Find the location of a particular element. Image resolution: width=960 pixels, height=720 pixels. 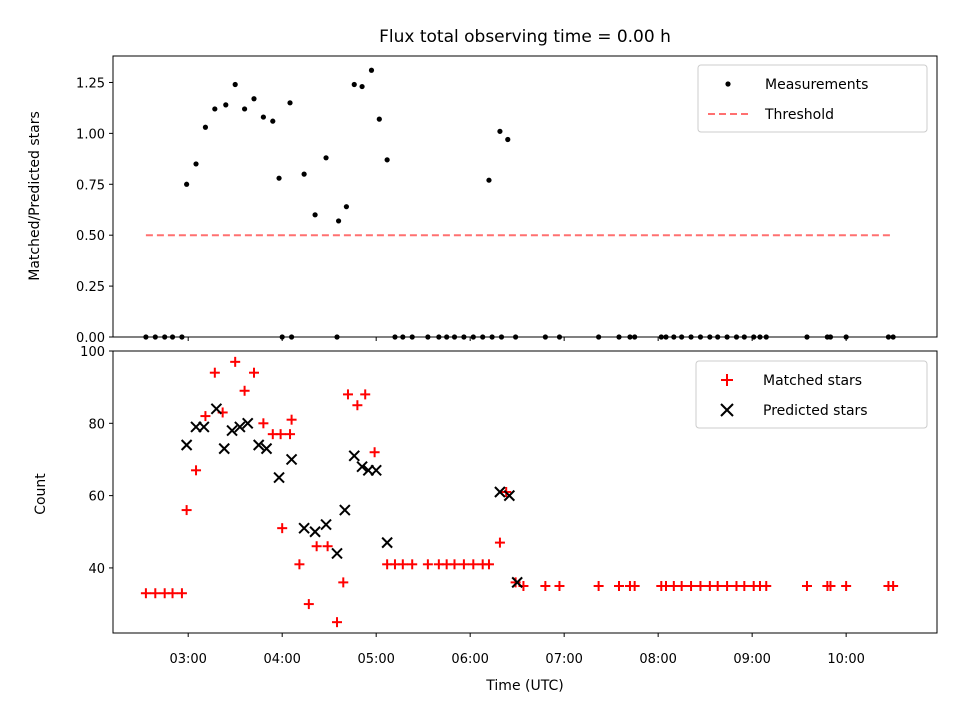

bottom-legend-box is located at coordinates (811, 394).